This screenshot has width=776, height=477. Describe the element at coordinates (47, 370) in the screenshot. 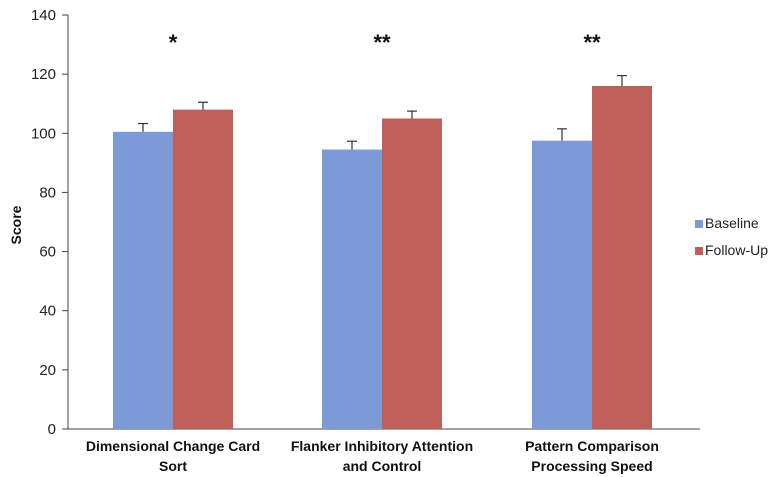

I see `y-tick-label: 20` at that location.